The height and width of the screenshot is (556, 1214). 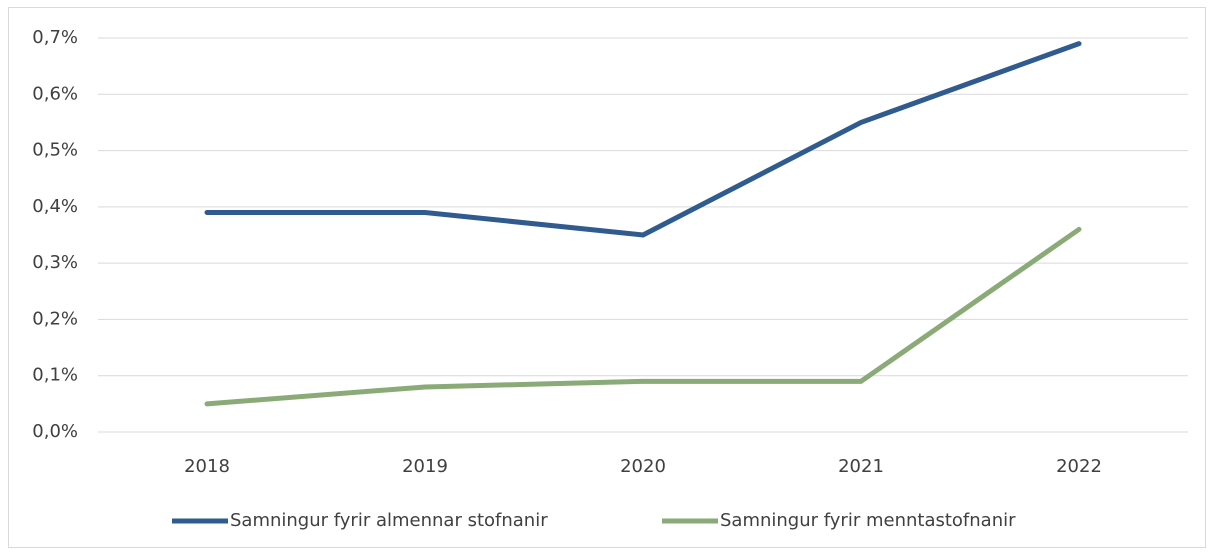 I want to click on x-tick-label: 2022, so click(x=1079, y=466).